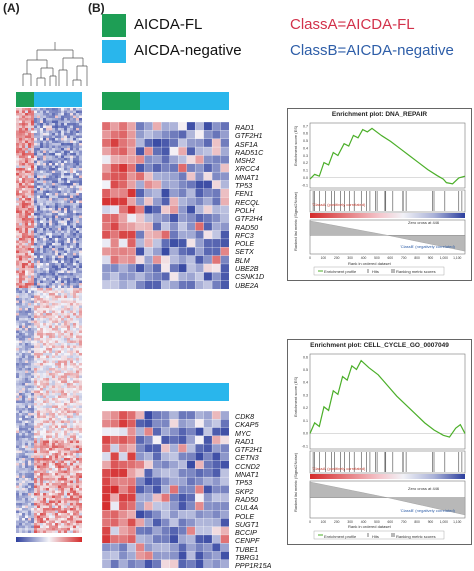 The height and width of the screenshot is (571, 474). Describe the element at coordinates (247, 499) in the screenshot. I see `gene-label: RAD50` at that location.